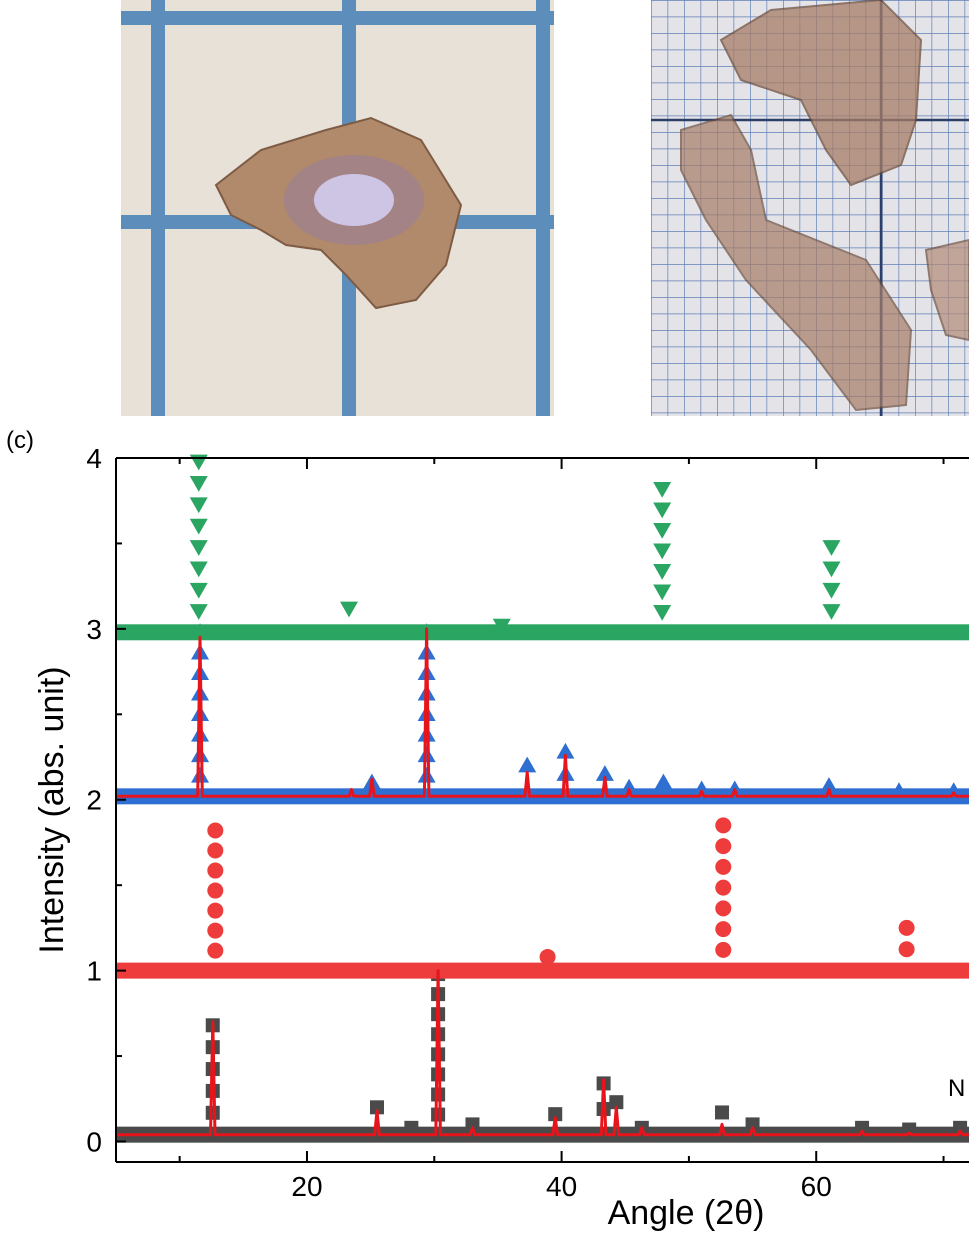 The image size is (969, 1254). What do you see at coordinates (52, 809) in the screenshot?
I see `y-axis-label: Intensity (abs. unit)` at bounding box center [52, 809].